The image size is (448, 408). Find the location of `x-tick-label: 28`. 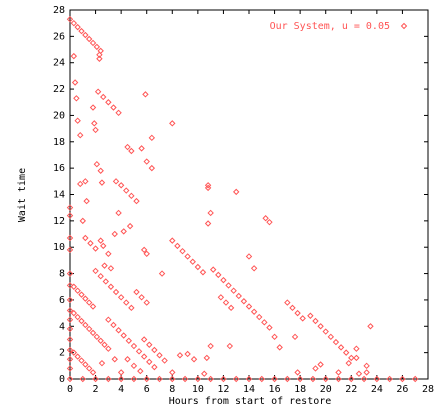

x-tick-label: 28 is located at coordinates (428, 389).